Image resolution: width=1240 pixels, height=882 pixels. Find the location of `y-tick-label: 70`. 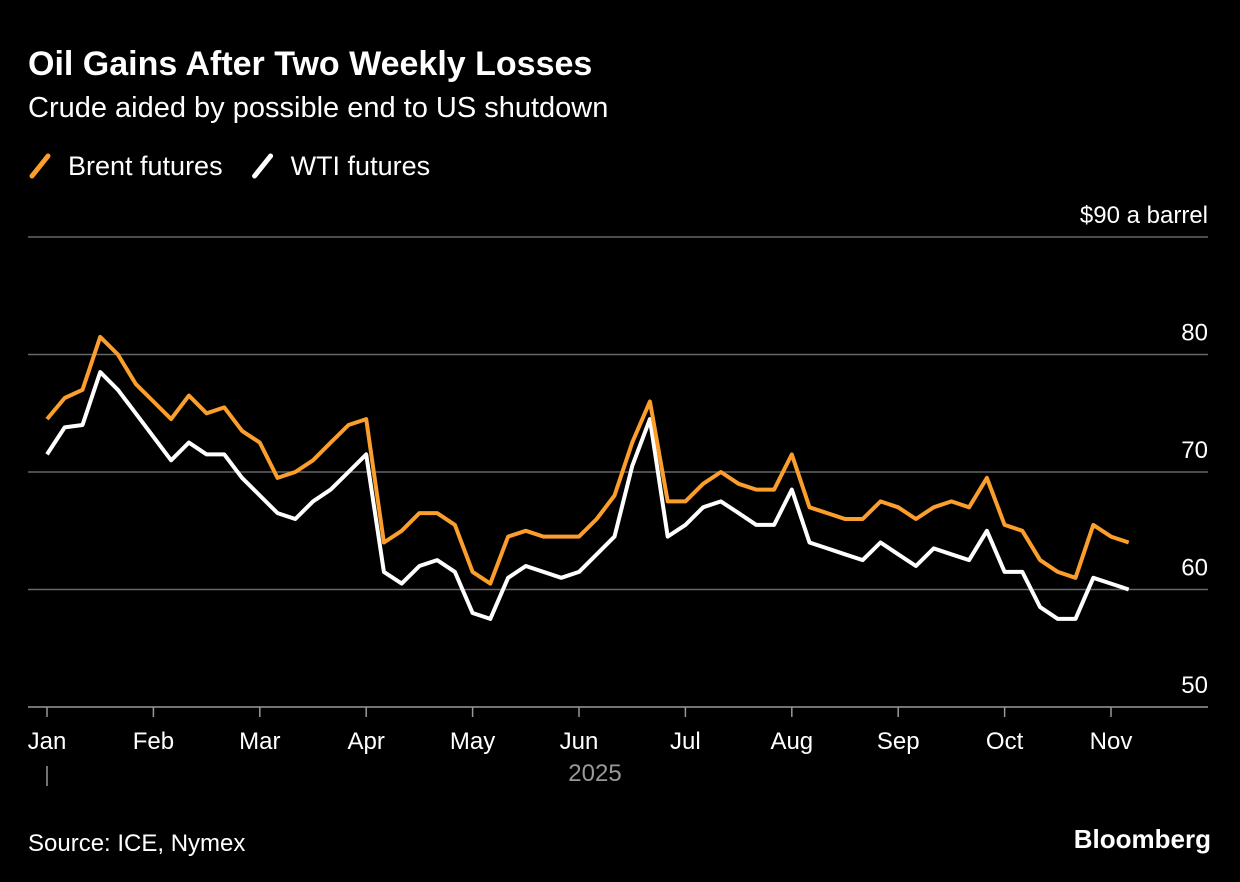

y-tick-label: 70 is located at coordinates (1194, 450).